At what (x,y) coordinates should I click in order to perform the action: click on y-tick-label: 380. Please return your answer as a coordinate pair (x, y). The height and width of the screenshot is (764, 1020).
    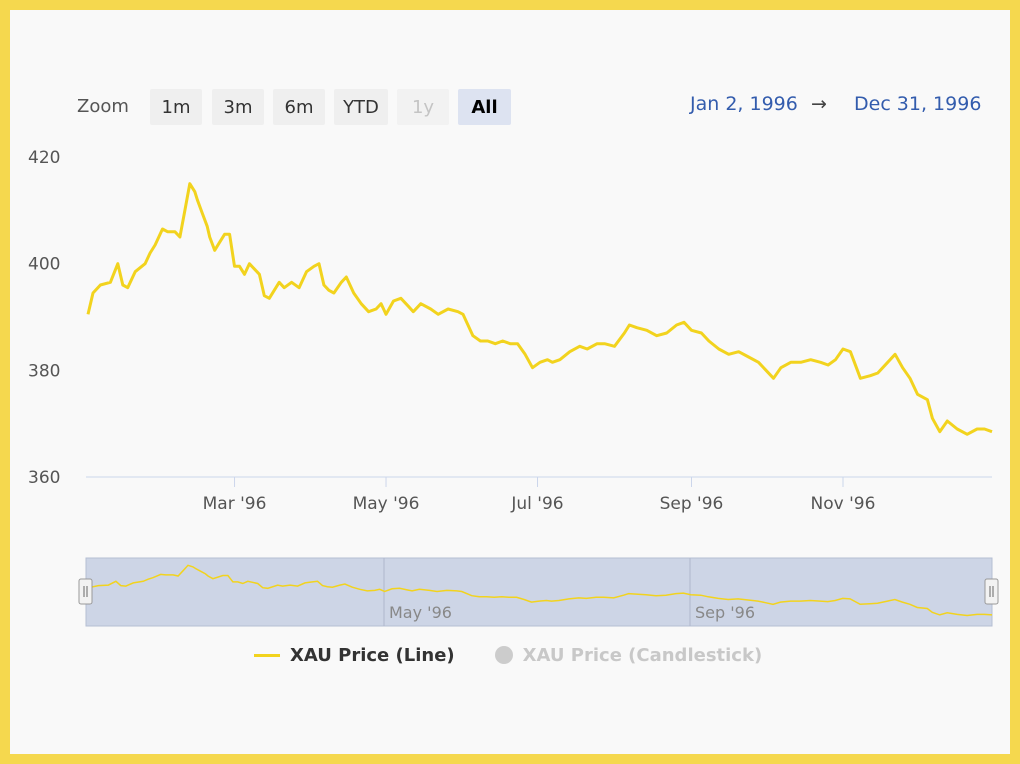
    Looking at the image, I should click on (44, 371).